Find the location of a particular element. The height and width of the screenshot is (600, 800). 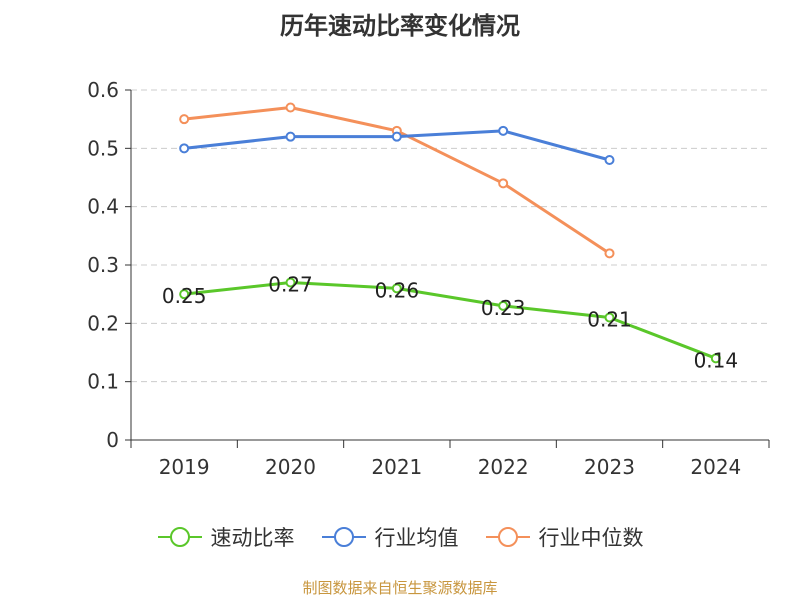

data-source-note: 制图数据来自恒生聚源数据库 is located at coordinates (400, 588).